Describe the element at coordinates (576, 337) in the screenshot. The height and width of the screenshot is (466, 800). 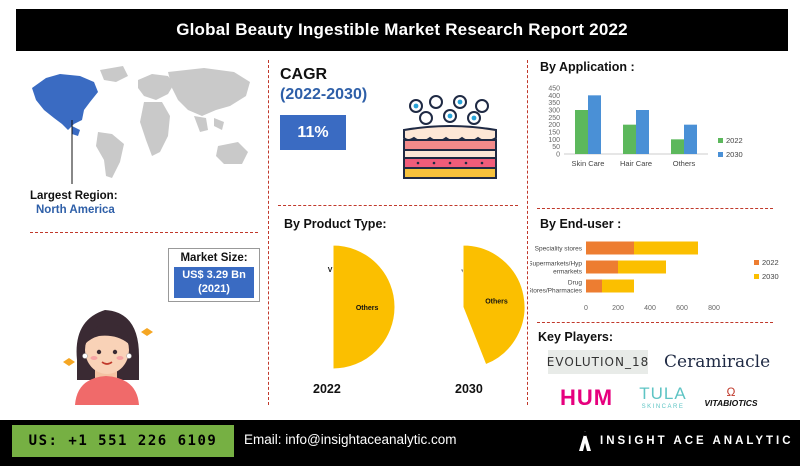
I see `key-players-title: Key Players:` at that location.